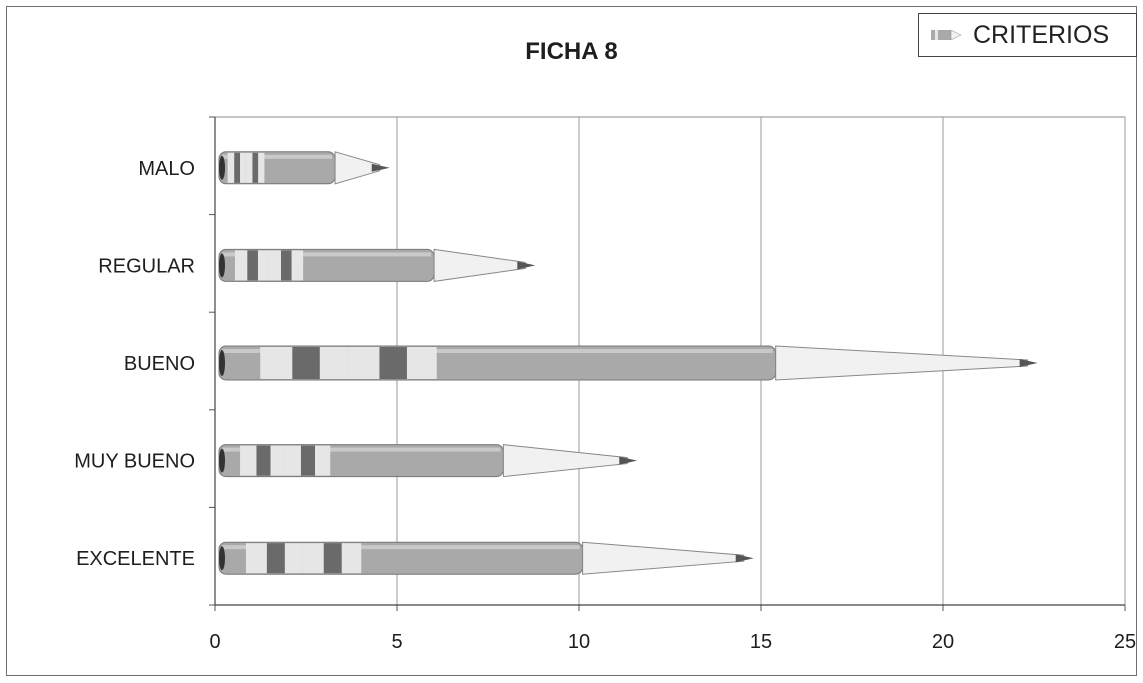  I want to click on bar-pencil-bueno, so click(628, 363).